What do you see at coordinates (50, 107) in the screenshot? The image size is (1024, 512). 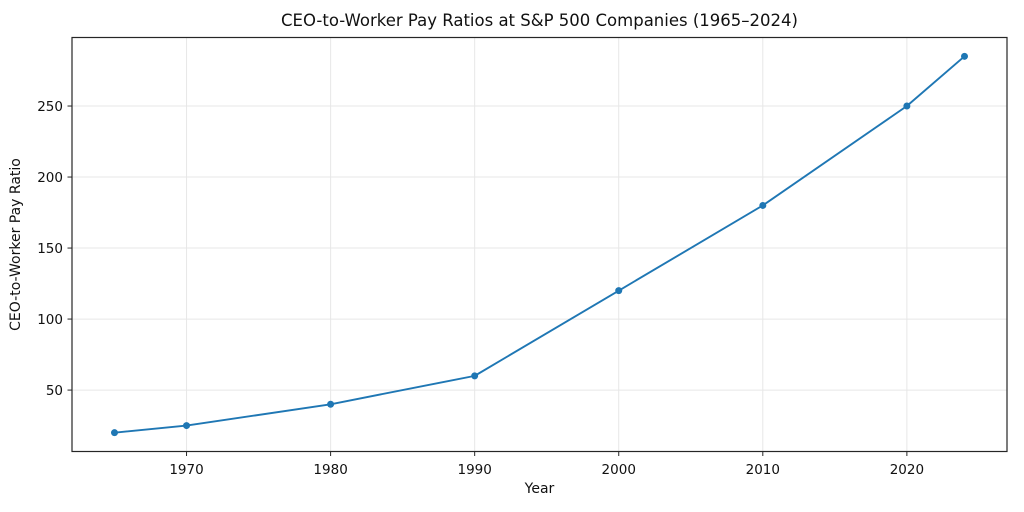 I see `y-tick-label: 250` at bounding box center [50, 107].